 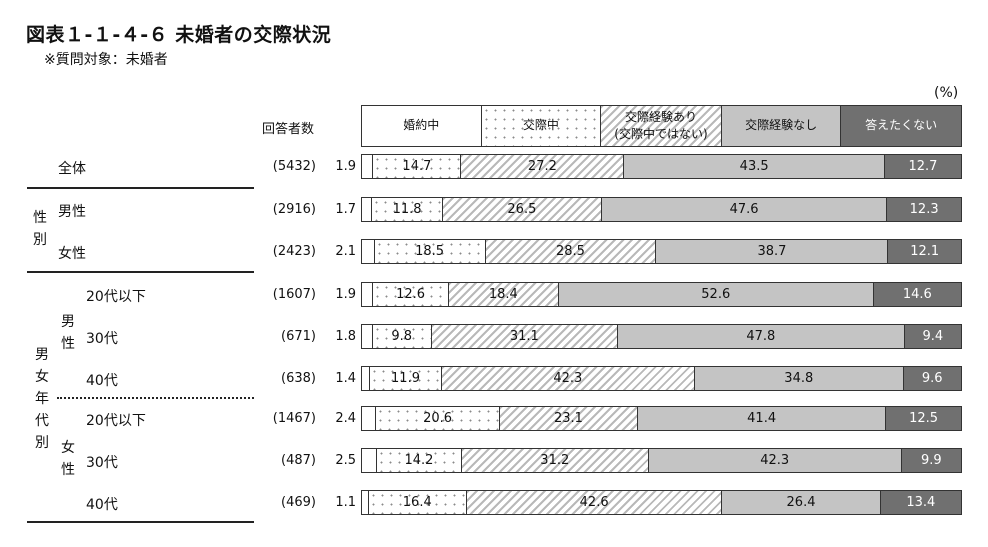 I want to click on data-label: 11.8, so click(x=407, y=209).